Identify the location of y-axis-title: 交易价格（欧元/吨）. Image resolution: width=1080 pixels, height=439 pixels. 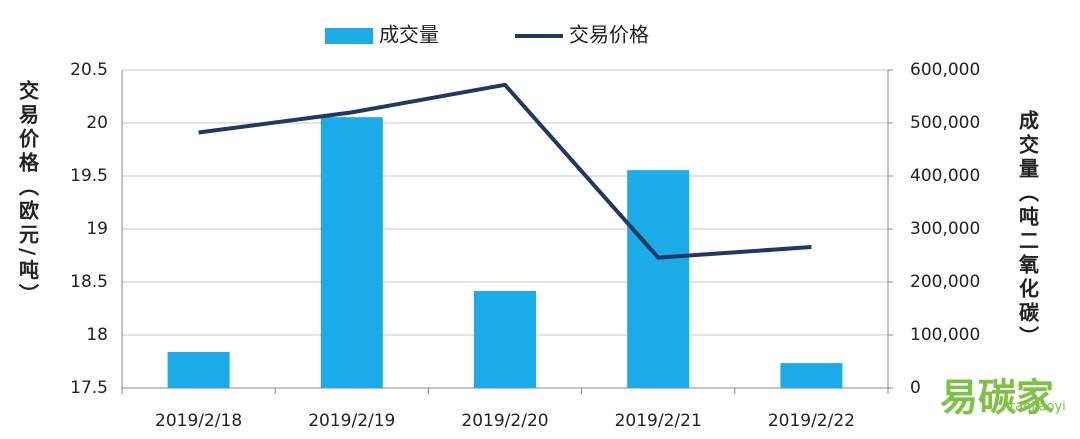
(28, 193).